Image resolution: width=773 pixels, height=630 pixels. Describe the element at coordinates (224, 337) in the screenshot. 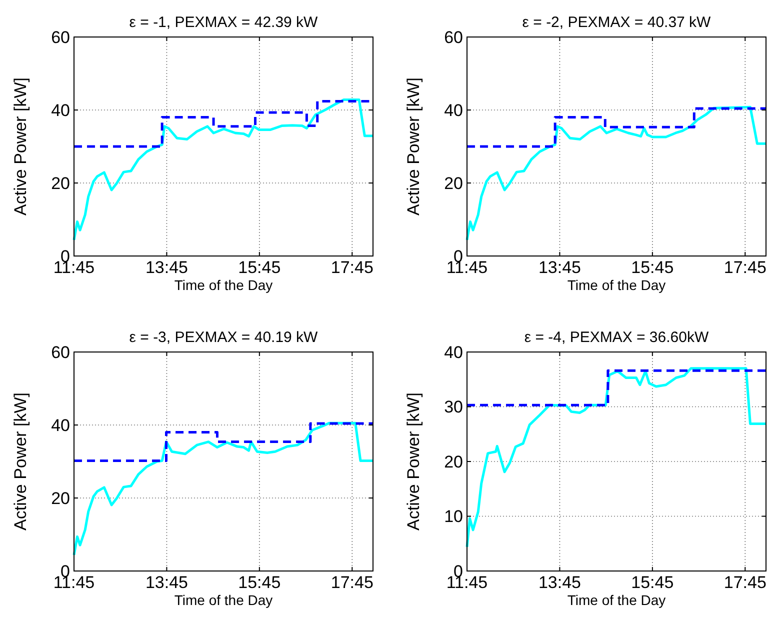

I see `chart-title: ε = -3, PEXMAX = 40.19 kW` at that location.